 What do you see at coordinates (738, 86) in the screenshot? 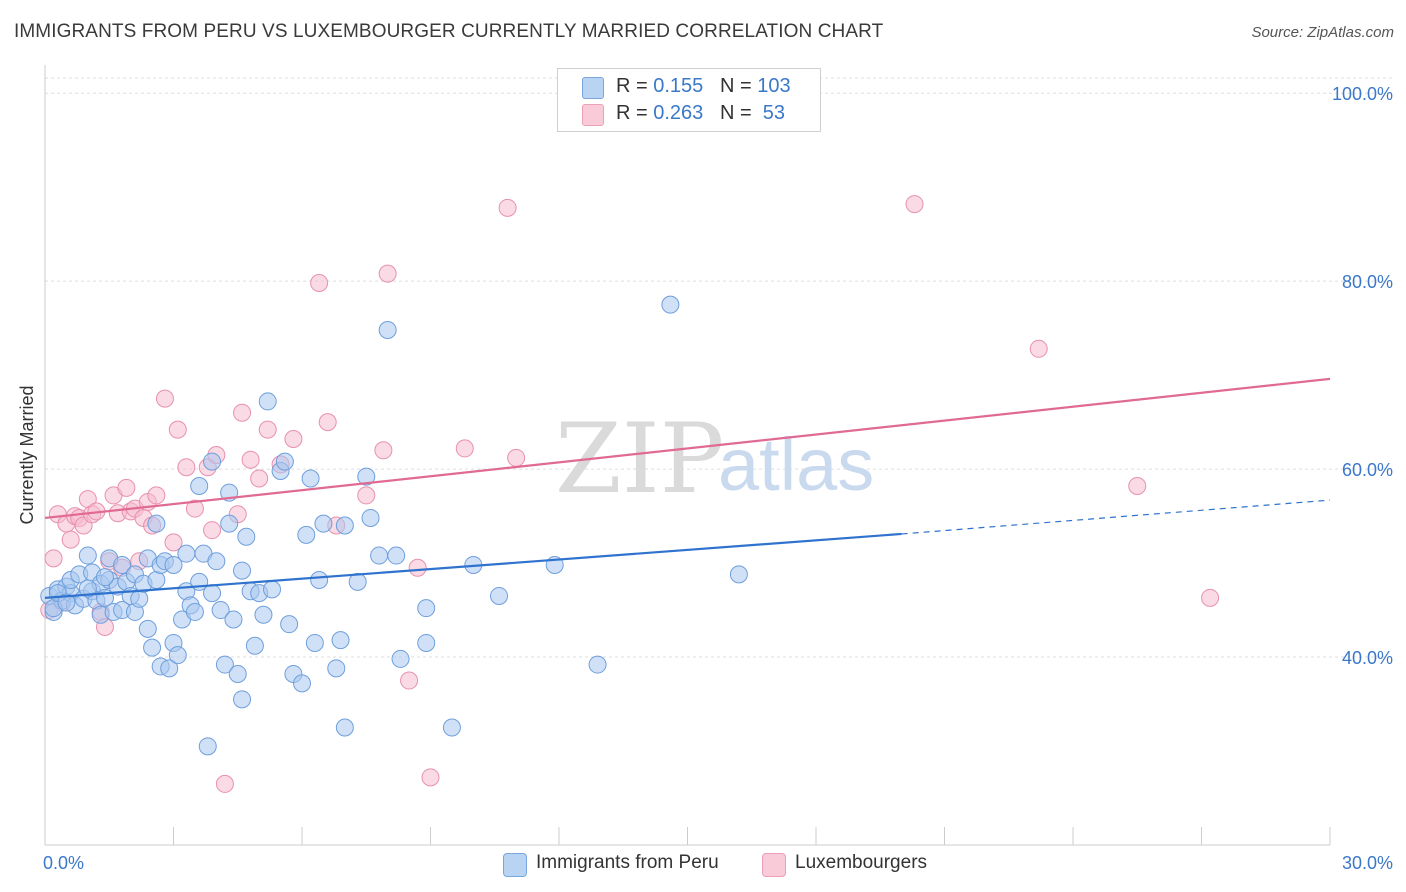
I see `legend-n-label: N =` at bounding box center [738, 86].